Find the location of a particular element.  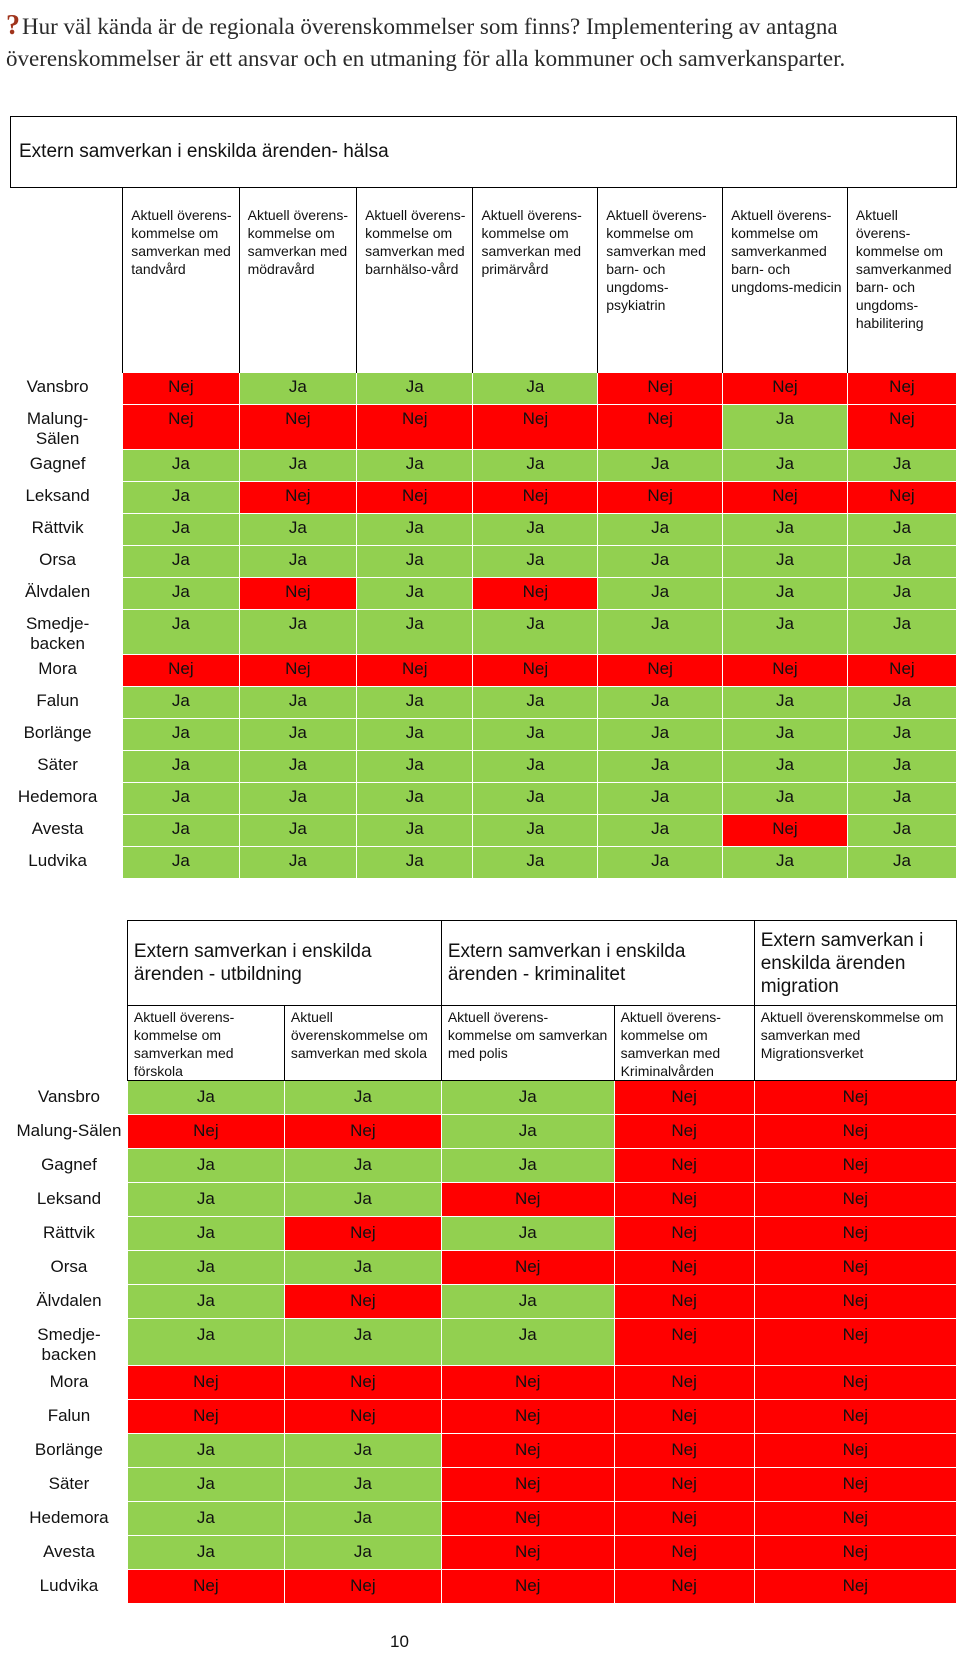

municipality-name: Leksand is located at coordinates (69, 1199).